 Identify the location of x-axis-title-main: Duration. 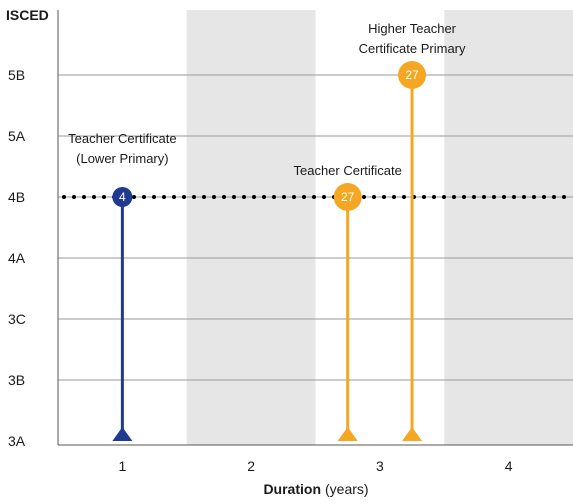
(292, 489).